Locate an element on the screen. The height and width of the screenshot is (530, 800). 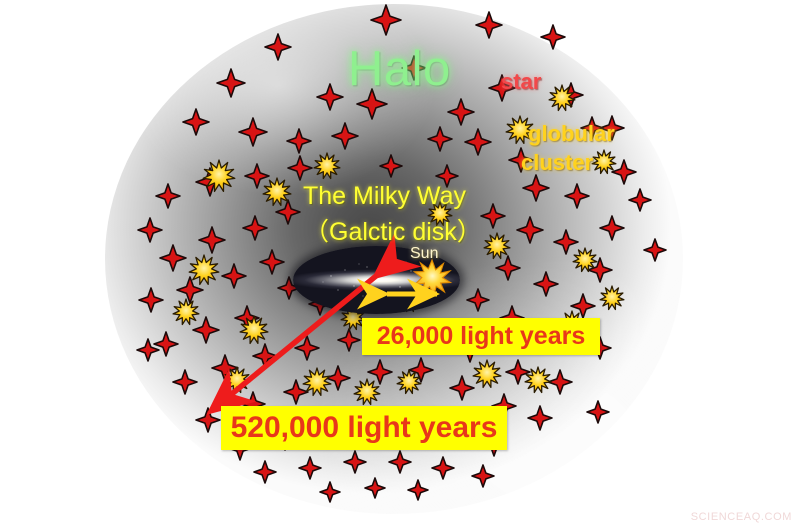
sun-label: Sun is located at coordinates (424, 253).